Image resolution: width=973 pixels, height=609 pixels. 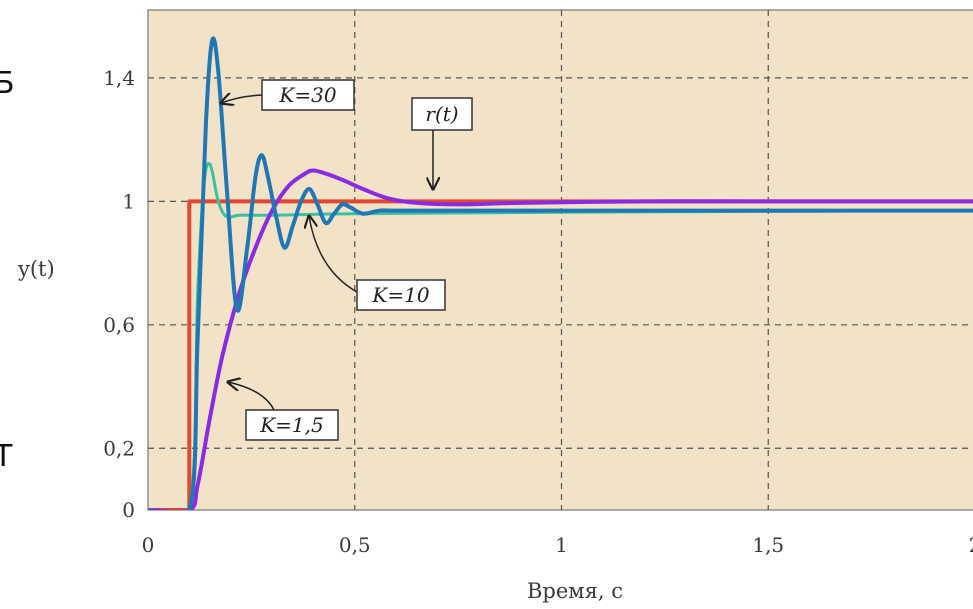 I want to click on callout-label: K=10, so click(x=400, y=295).